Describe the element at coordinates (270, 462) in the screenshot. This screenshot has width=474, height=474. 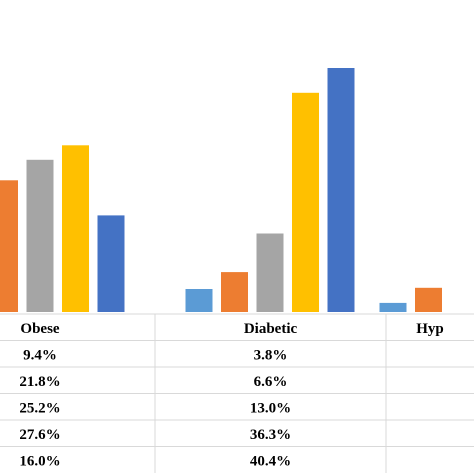
I see `table-cell: 40.4%` at that location.